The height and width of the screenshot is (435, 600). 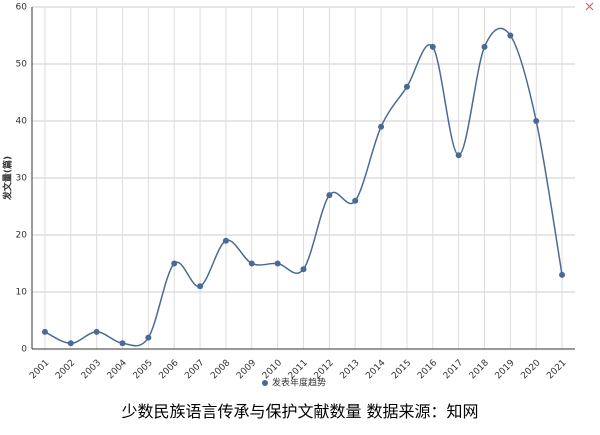 What do you see at coordinates (22, 122) in the screenshot?
I see `y-tick-label: 40` at bounding box center [22, 122].